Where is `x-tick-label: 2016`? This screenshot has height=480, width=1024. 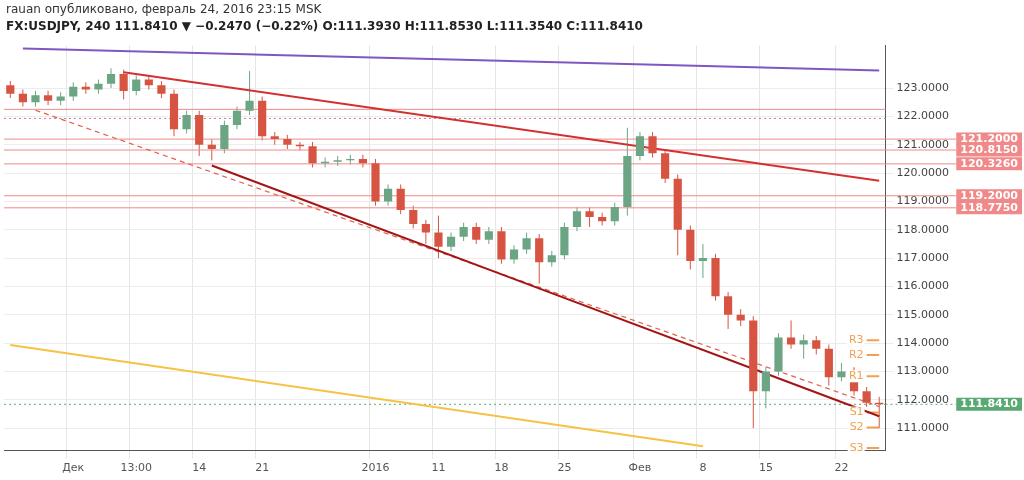
x-tick-label: 2016 is located at coordinates (375, 468).